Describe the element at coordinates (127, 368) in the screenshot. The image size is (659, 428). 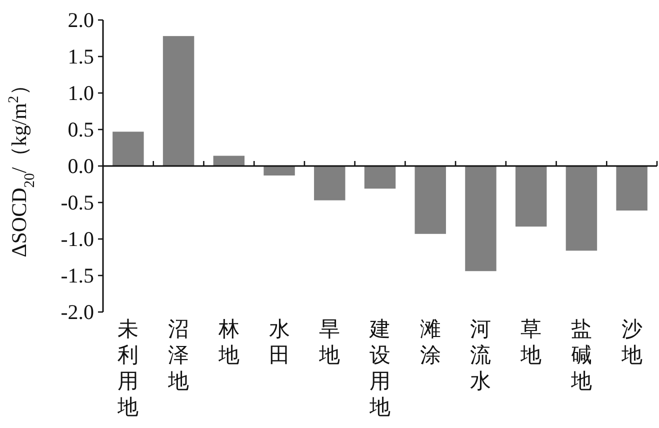
I see `x-tick-label: 未利用地` at that location.